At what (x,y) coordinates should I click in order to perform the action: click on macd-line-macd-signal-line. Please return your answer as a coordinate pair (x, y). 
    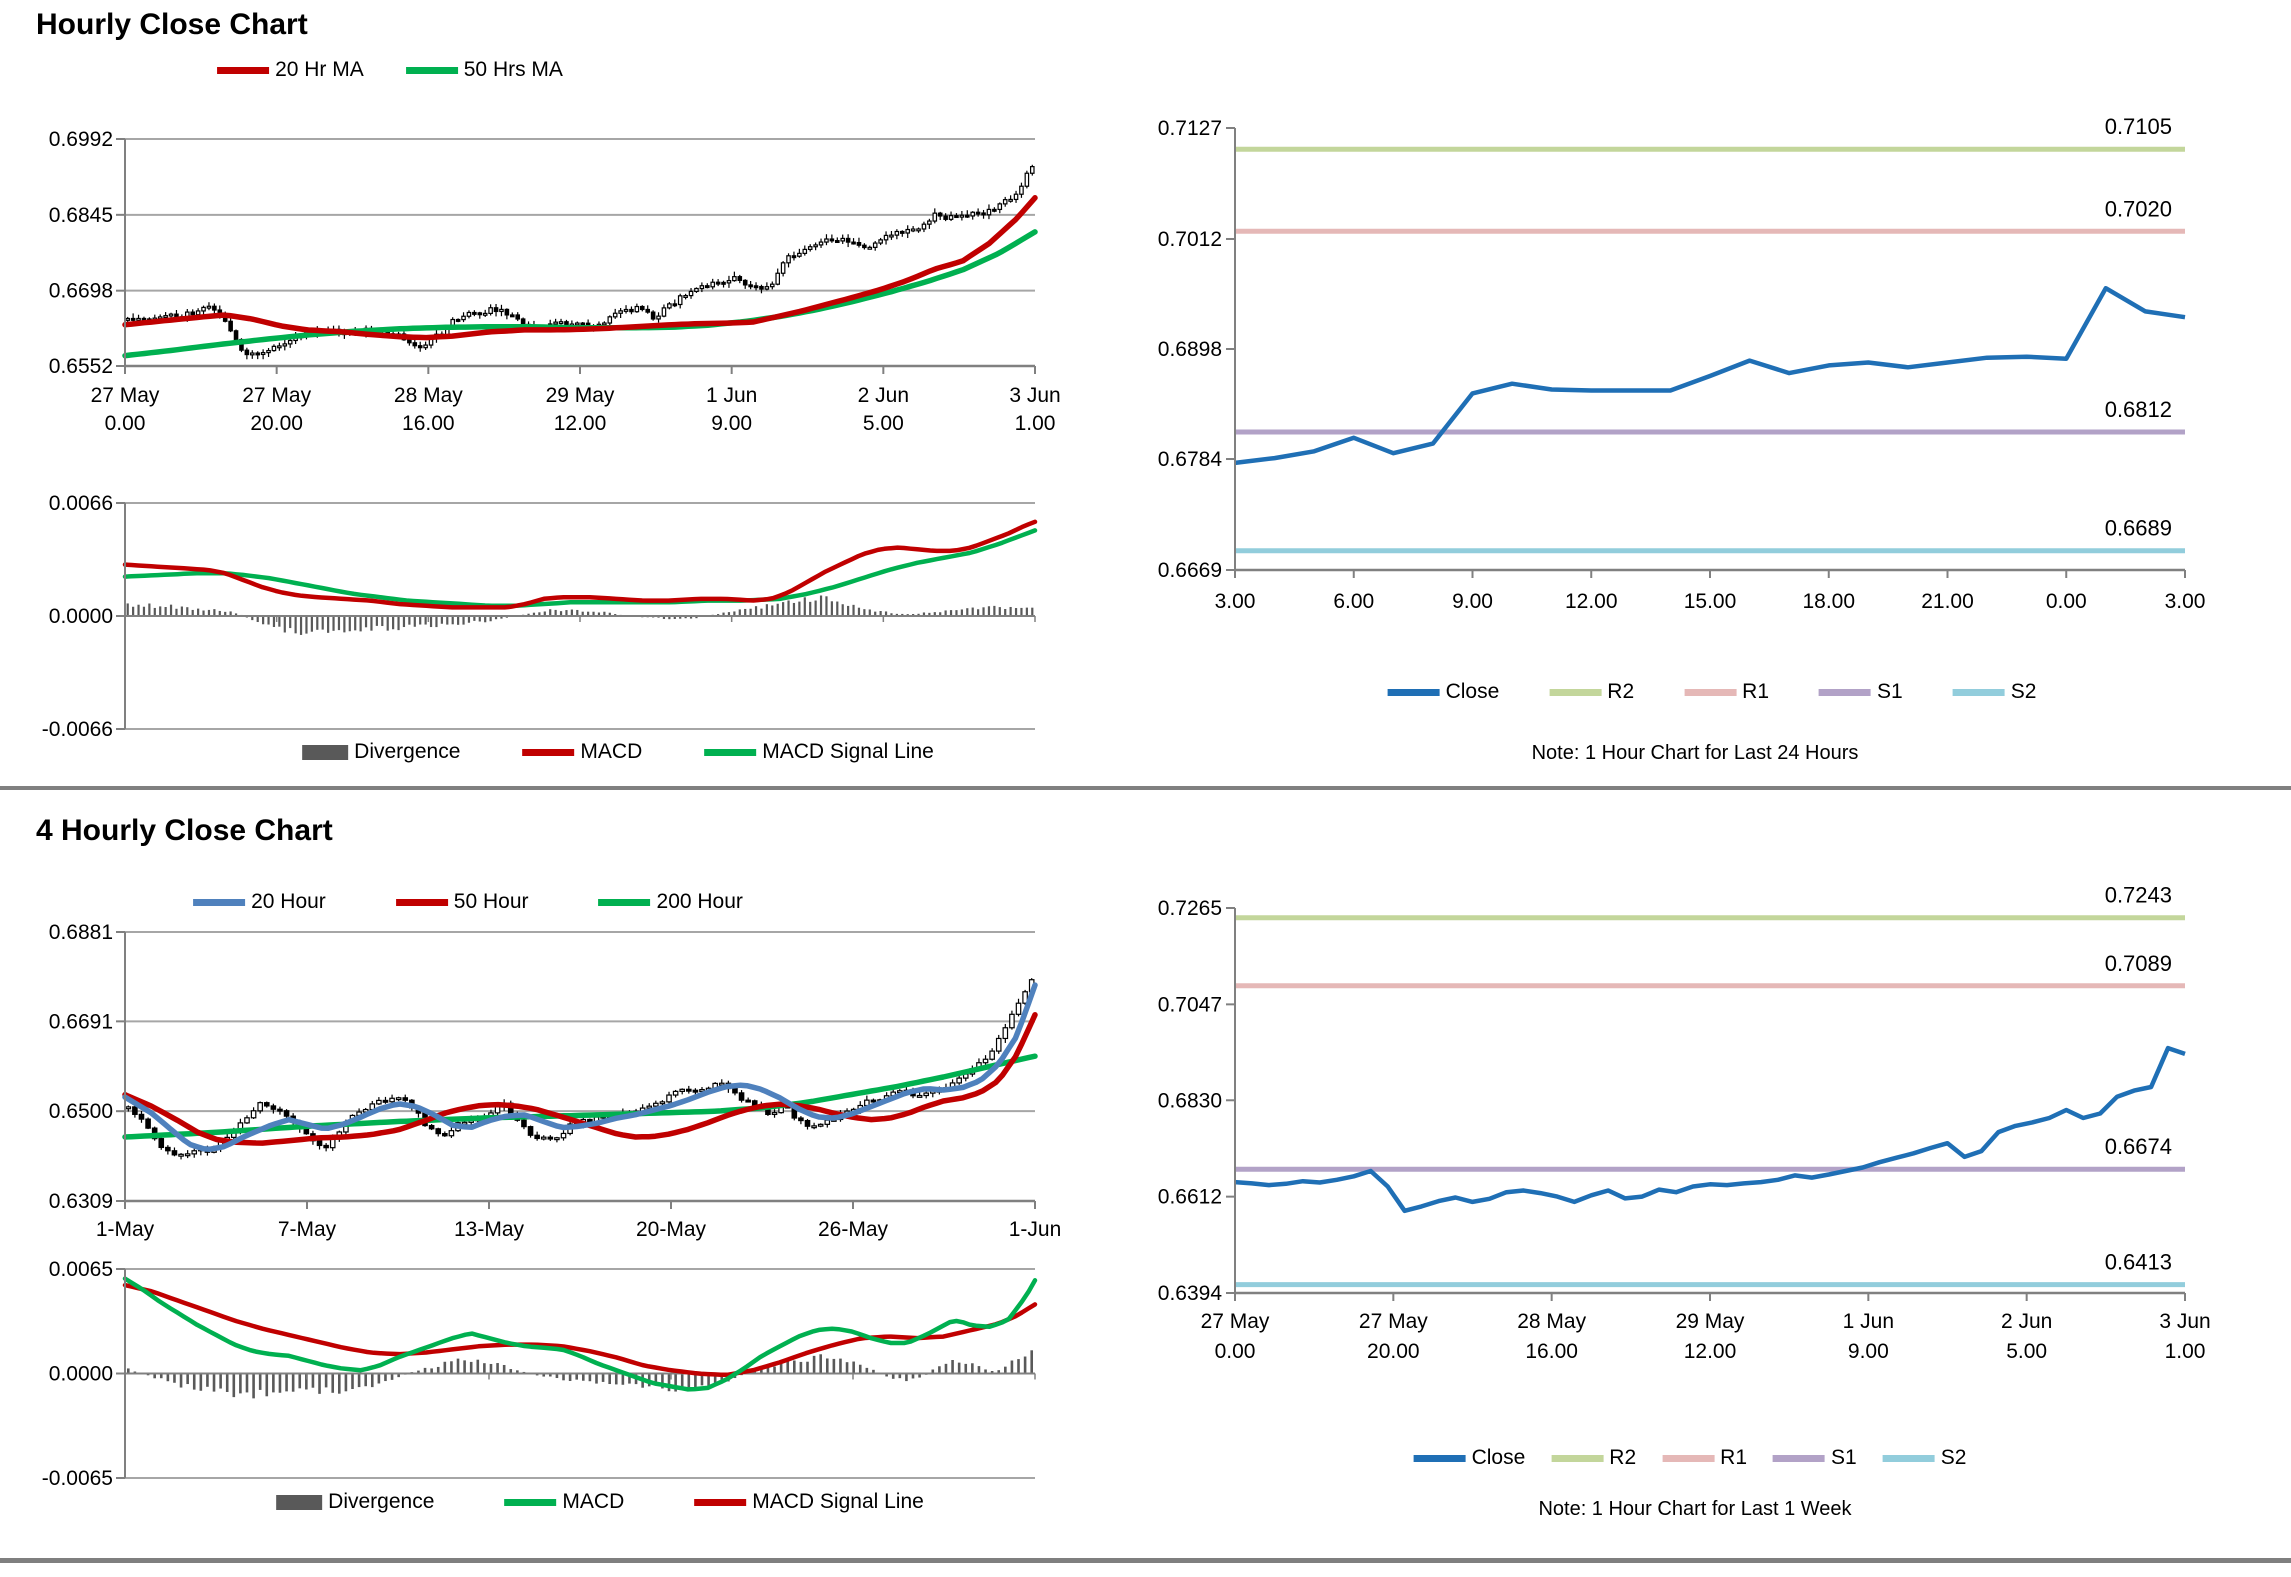
    Looking at the image, I should click on (580, 568).